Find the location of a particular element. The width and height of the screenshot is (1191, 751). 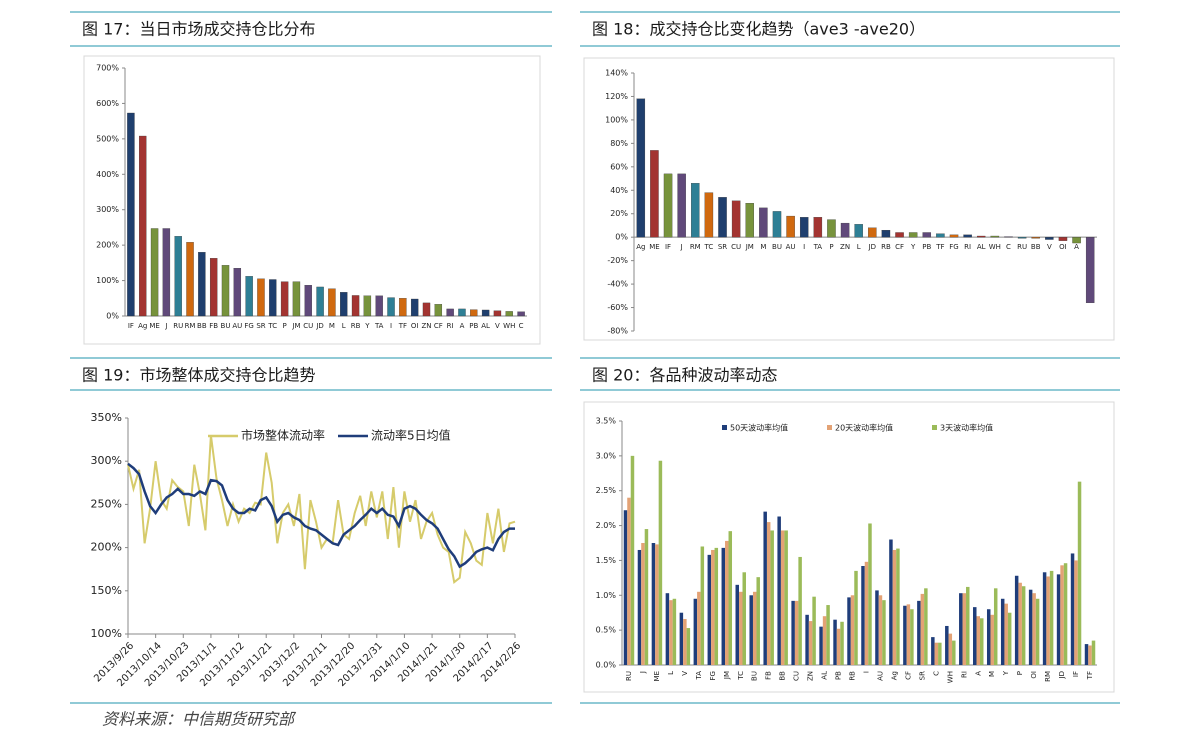

y-tick-label: 100% is located at coordinates (106, 633).